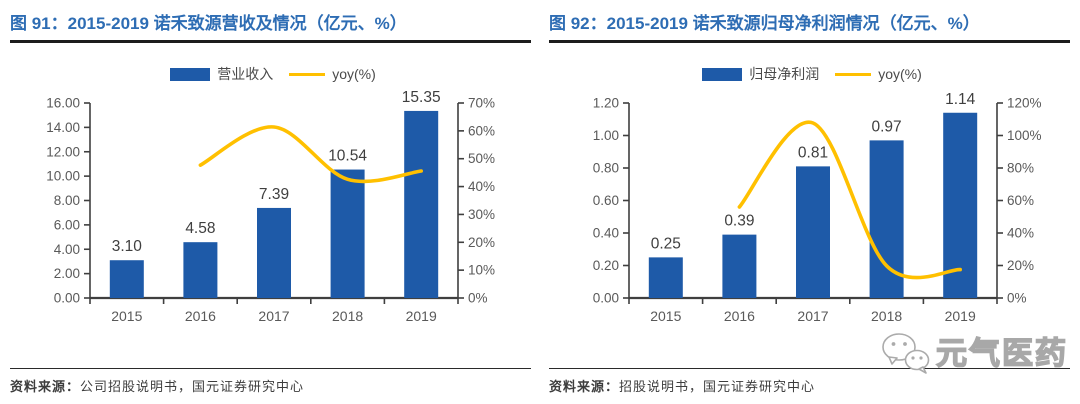 Image resolution: width=1080 pixels, height=404 pixels. What do you see at coordinates (274, 194) in the screenshot?
I see `bar-value-label: 7.39` at bounding box center [274, 194].